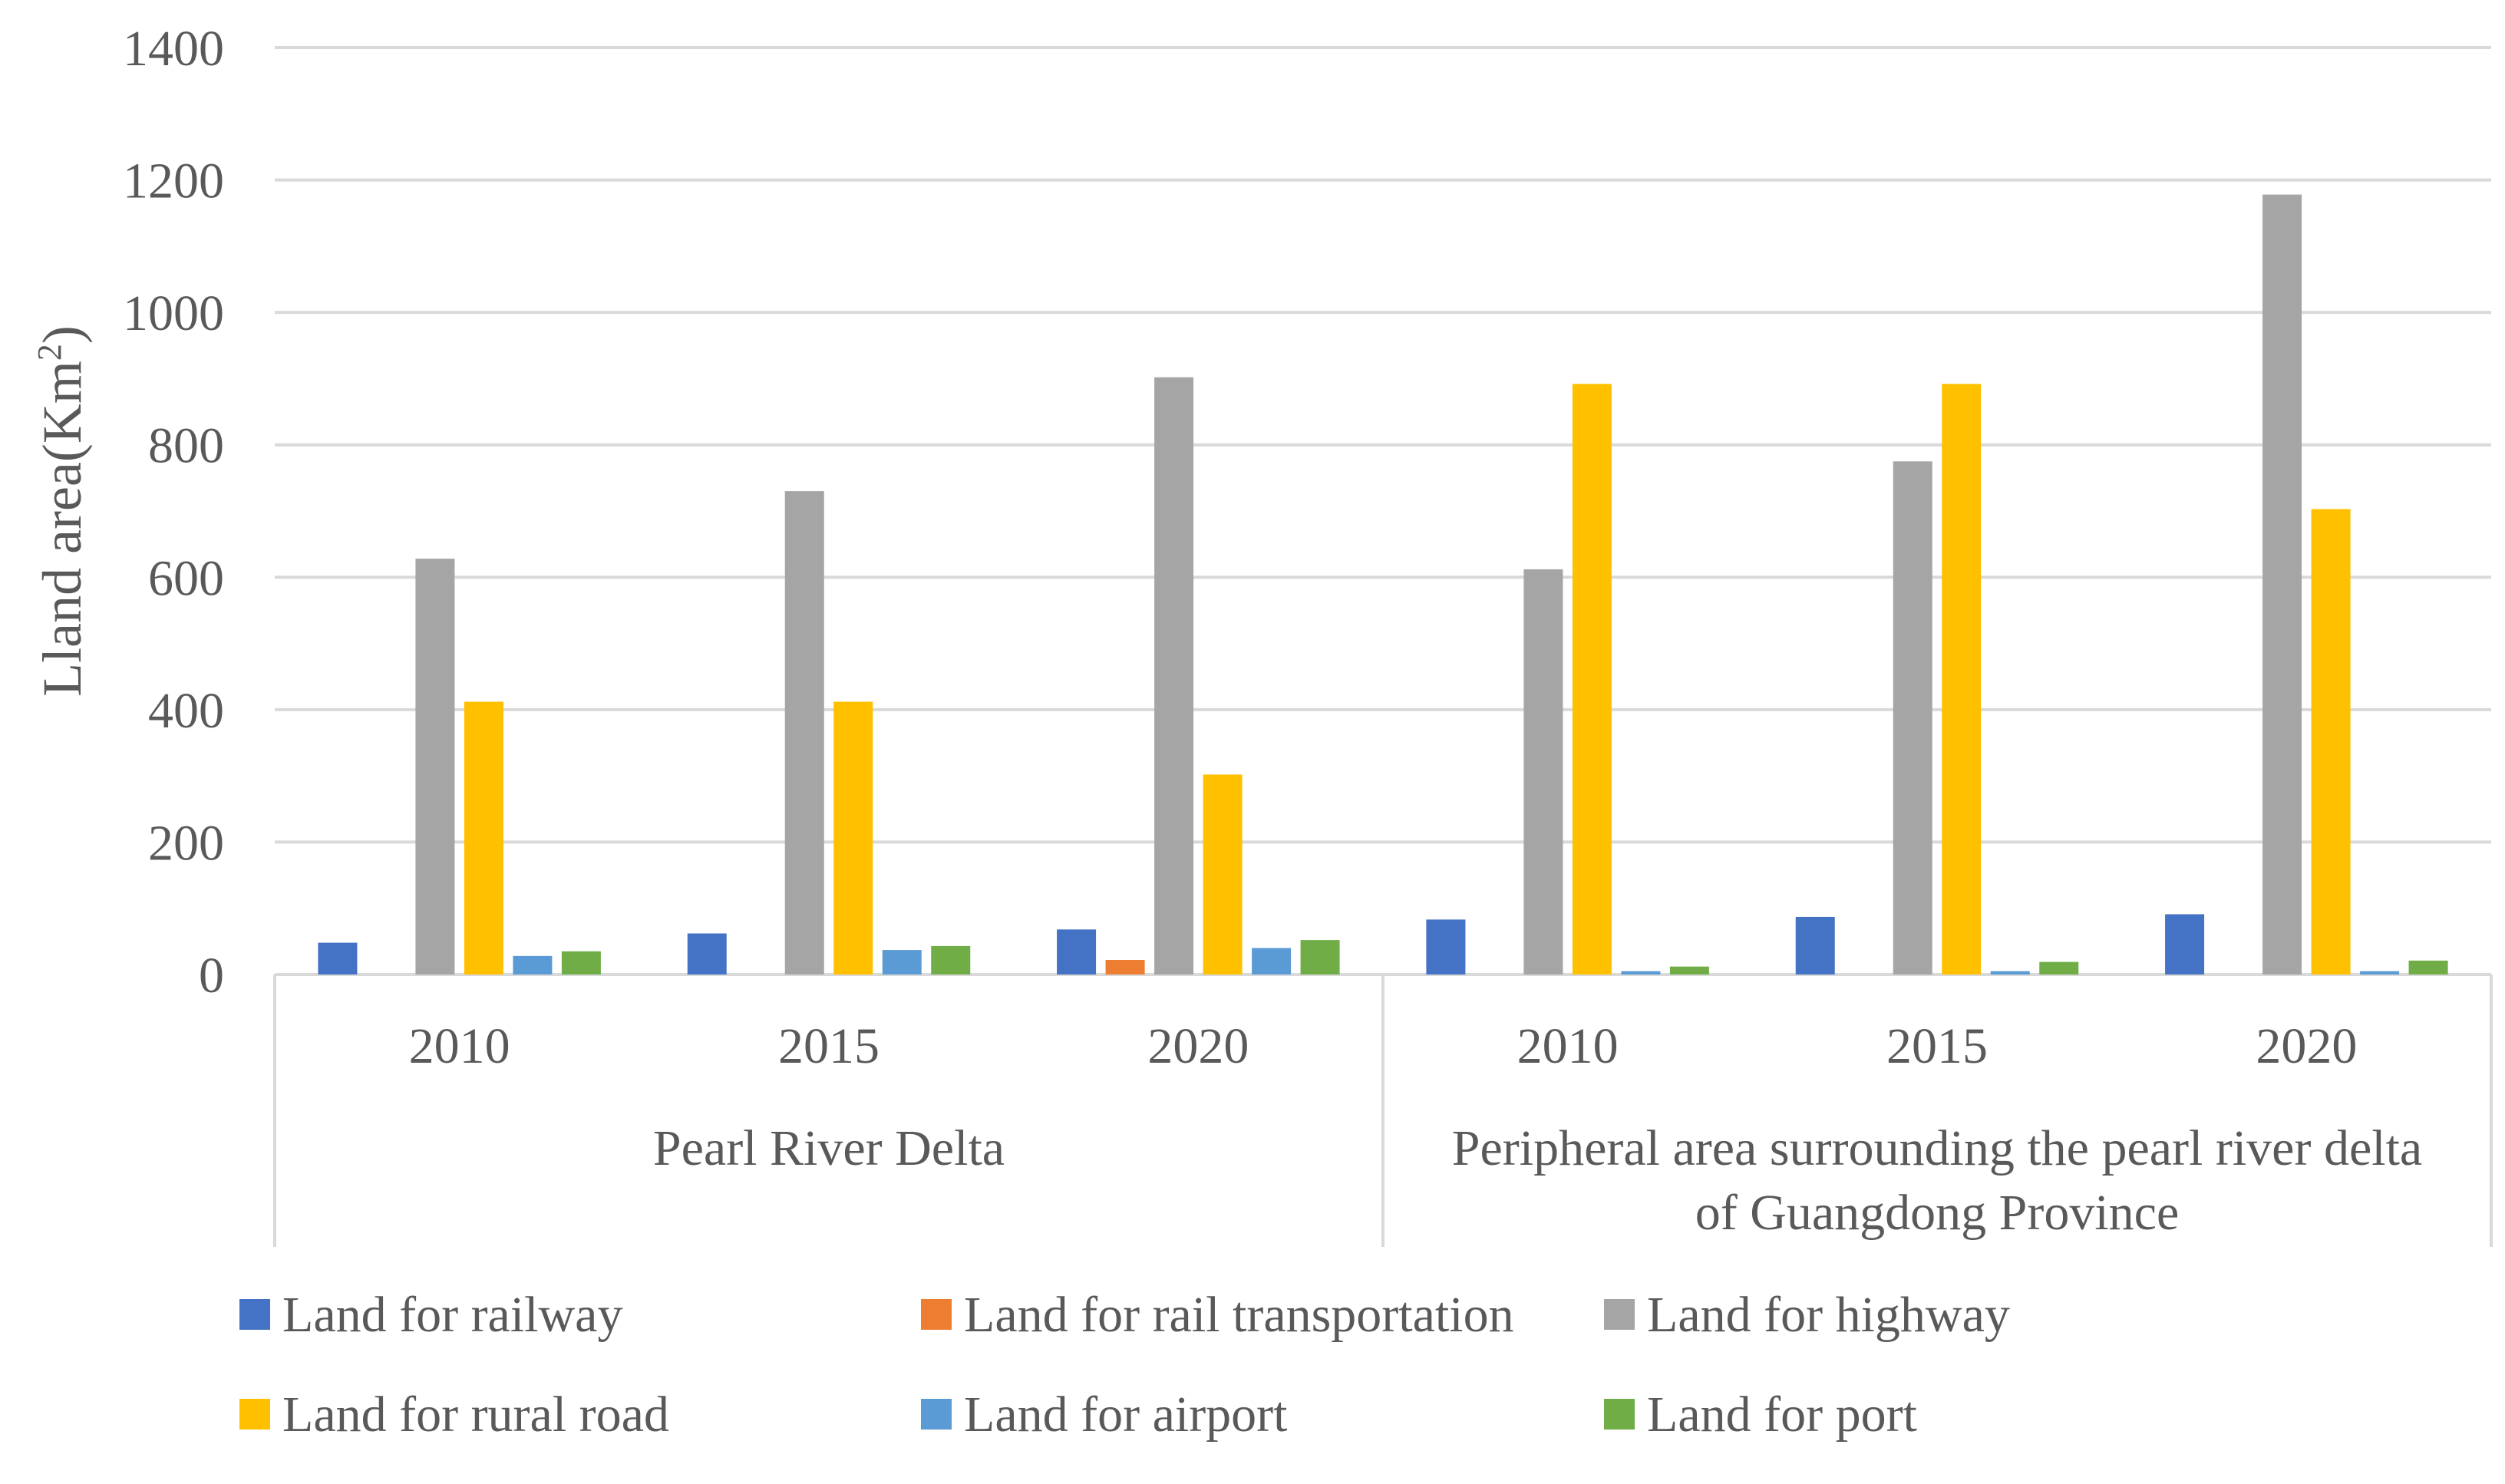  Describe the element at coordinates (62, 334) in the screenshot. I see `y-axis-title-suffix: )` at that location.